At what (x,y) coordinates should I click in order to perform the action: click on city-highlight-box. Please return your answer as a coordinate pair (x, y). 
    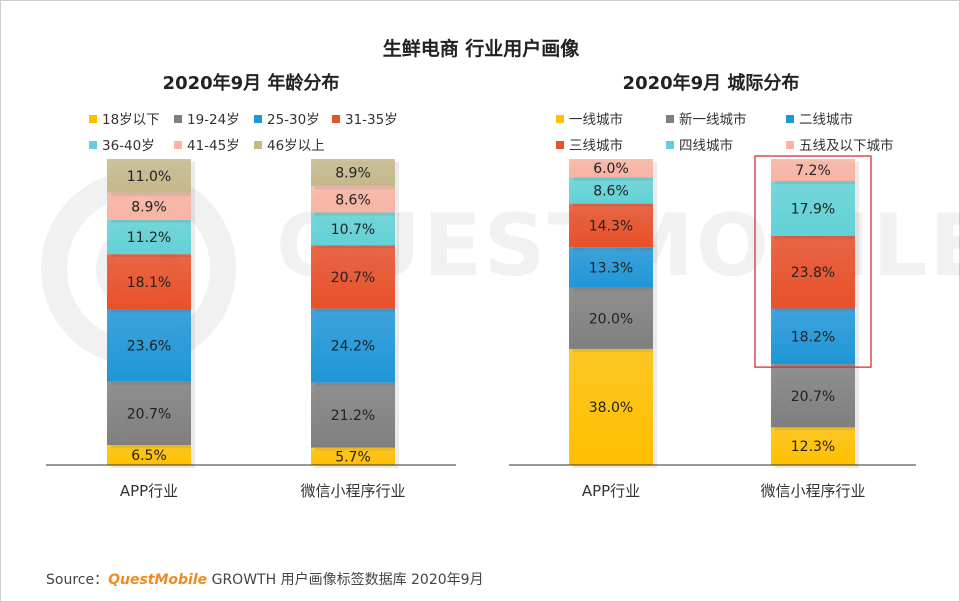
    Looking at the image, I should click on (813, 261).